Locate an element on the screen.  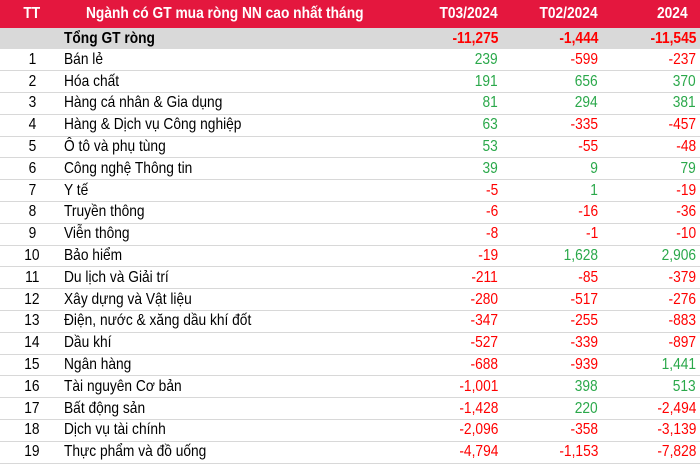
value-t03: -527 is located at coordinates (484, 343).